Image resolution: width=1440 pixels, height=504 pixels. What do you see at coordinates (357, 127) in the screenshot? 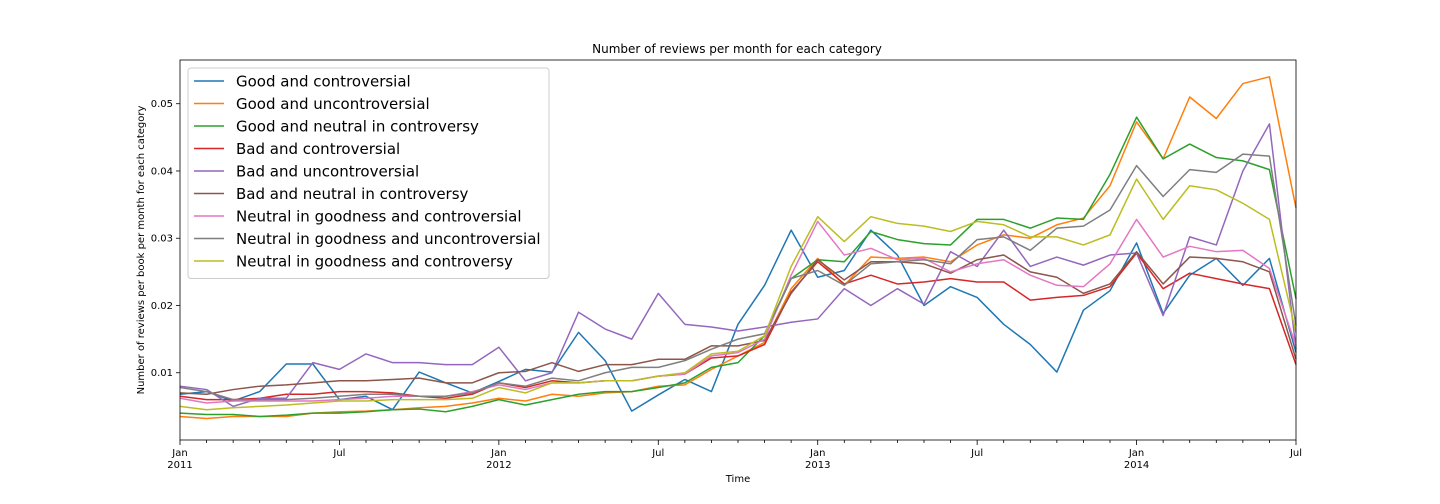
I see `legend-label: Good and neutral in controversy` at bounding box center [357, 127].